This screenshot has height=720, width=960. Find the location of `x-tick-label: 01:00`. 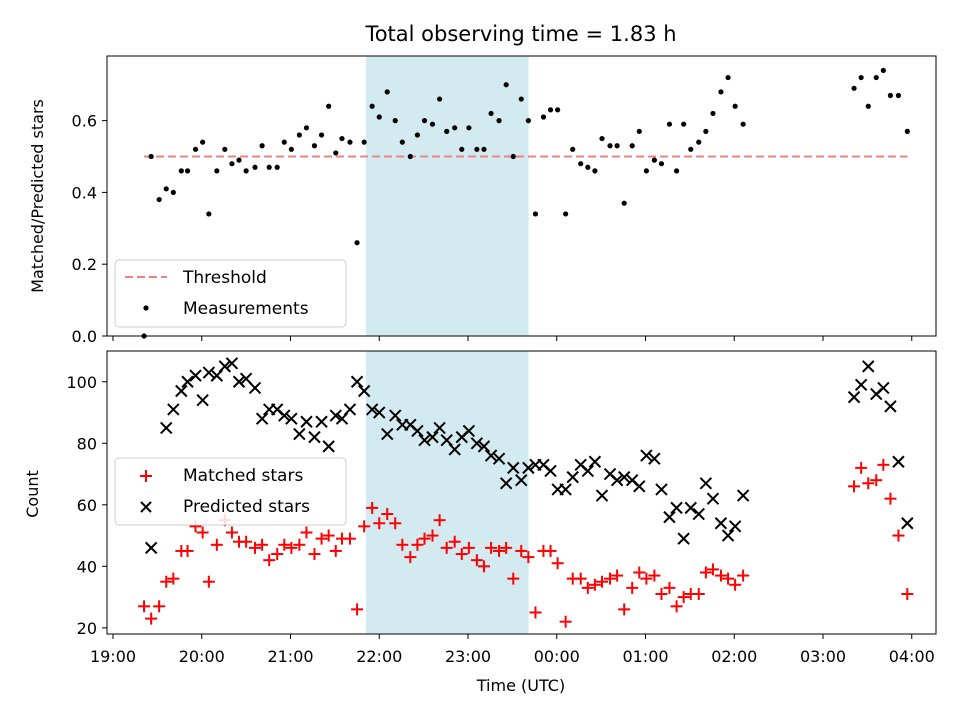

x-tick-label: 01:00 is located at coordinates (645, 656).